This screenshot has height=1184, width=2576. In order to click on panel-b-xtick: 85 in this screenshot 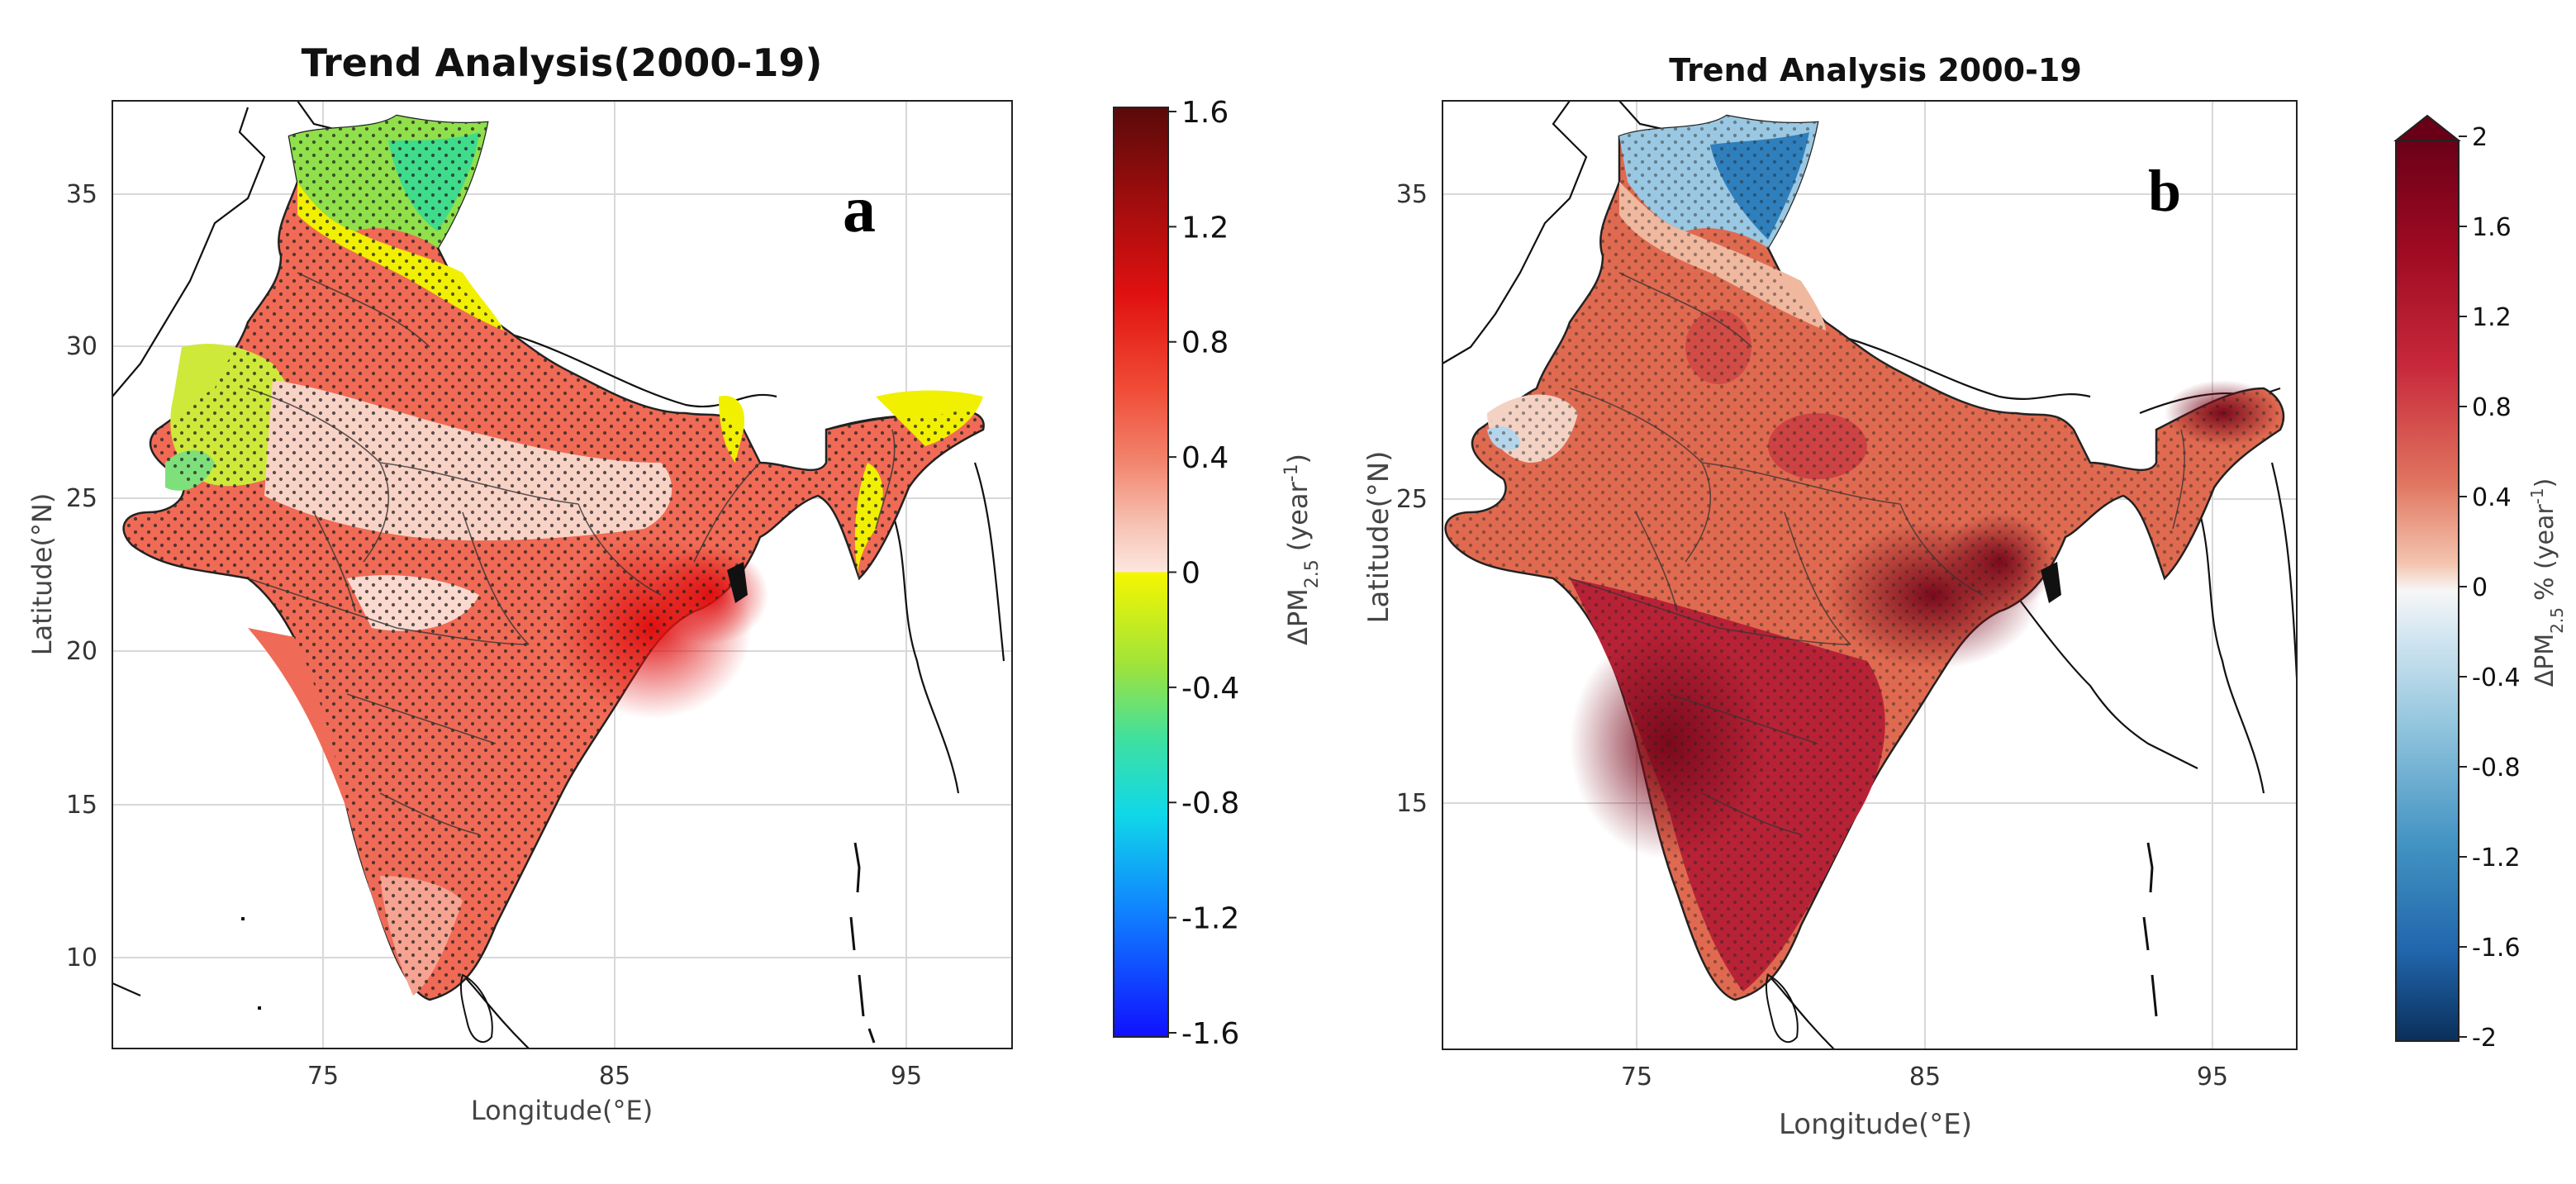, I will do `click(1925, 1077)`.